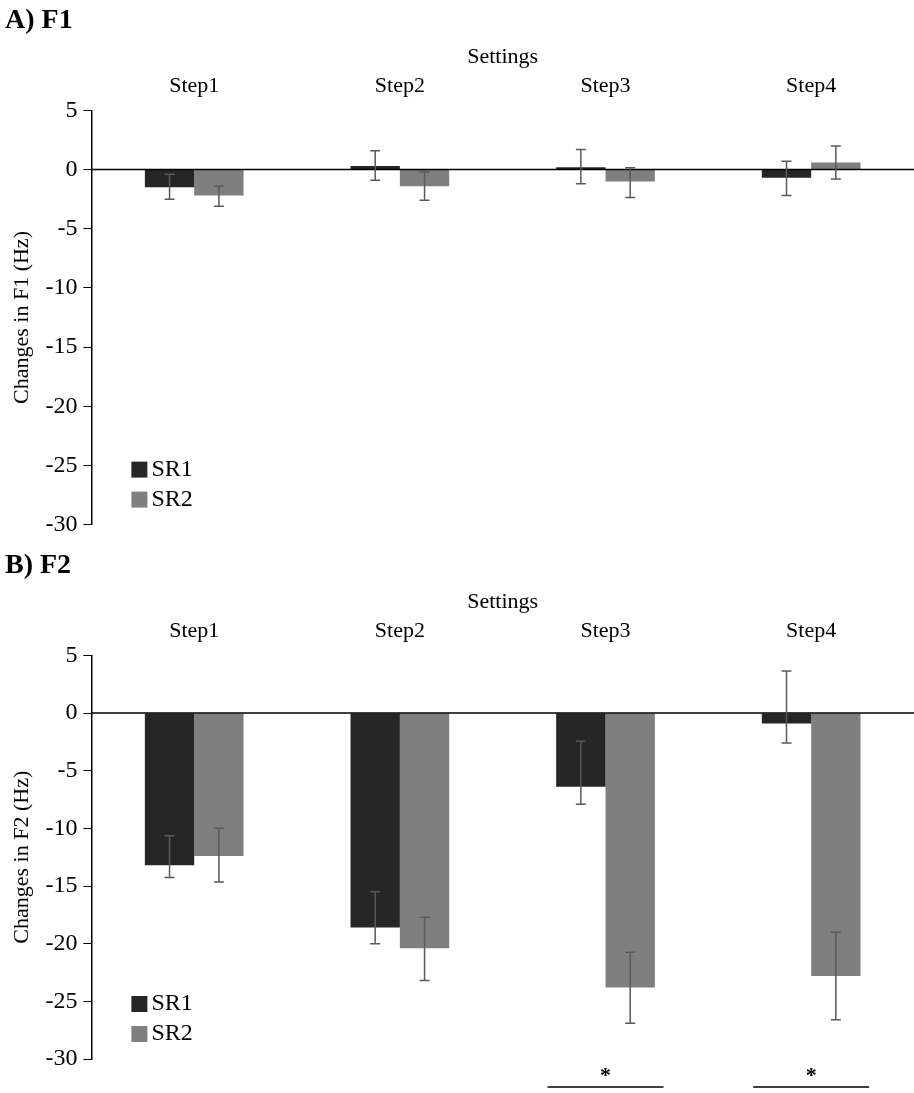 Image resolution: width=914 pixels, height=1093 pixels. I want to click on chart-title: B) F2, so click(38, 564).